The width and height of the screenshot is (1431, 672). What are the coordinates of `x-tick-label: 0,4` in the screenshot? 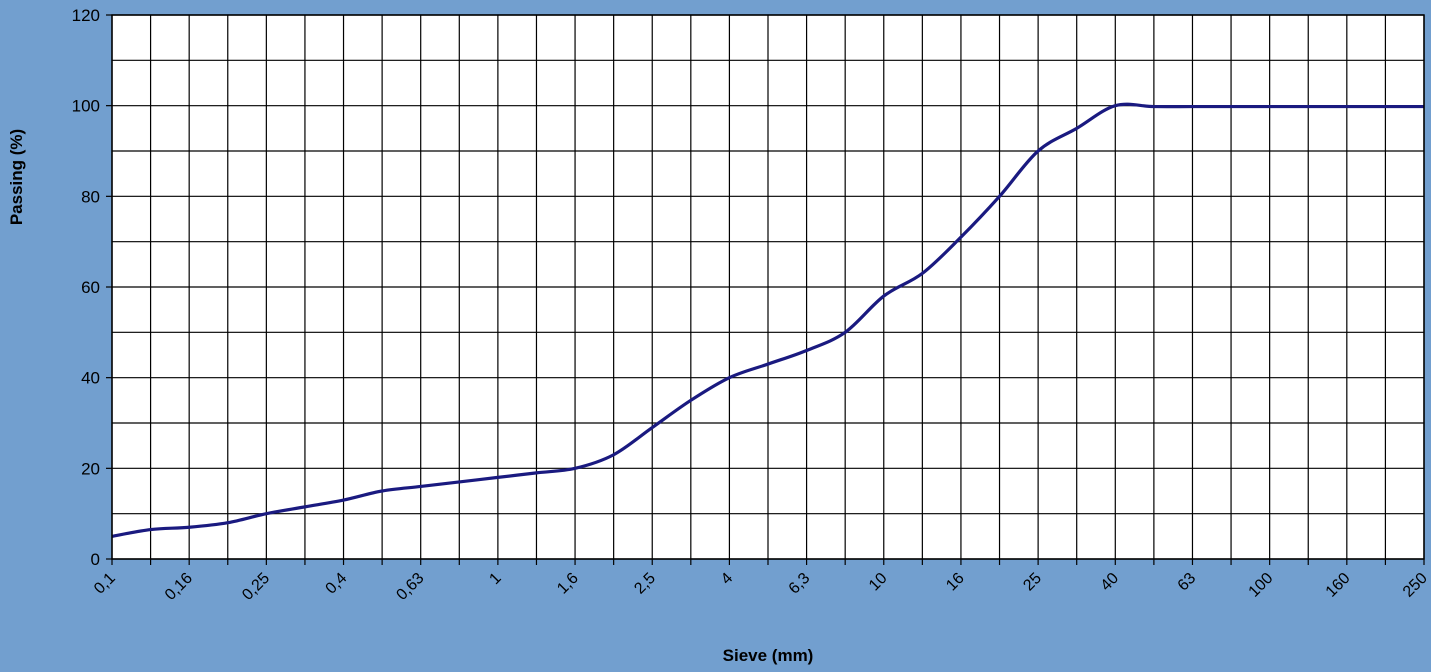 It's located at (337, 584).